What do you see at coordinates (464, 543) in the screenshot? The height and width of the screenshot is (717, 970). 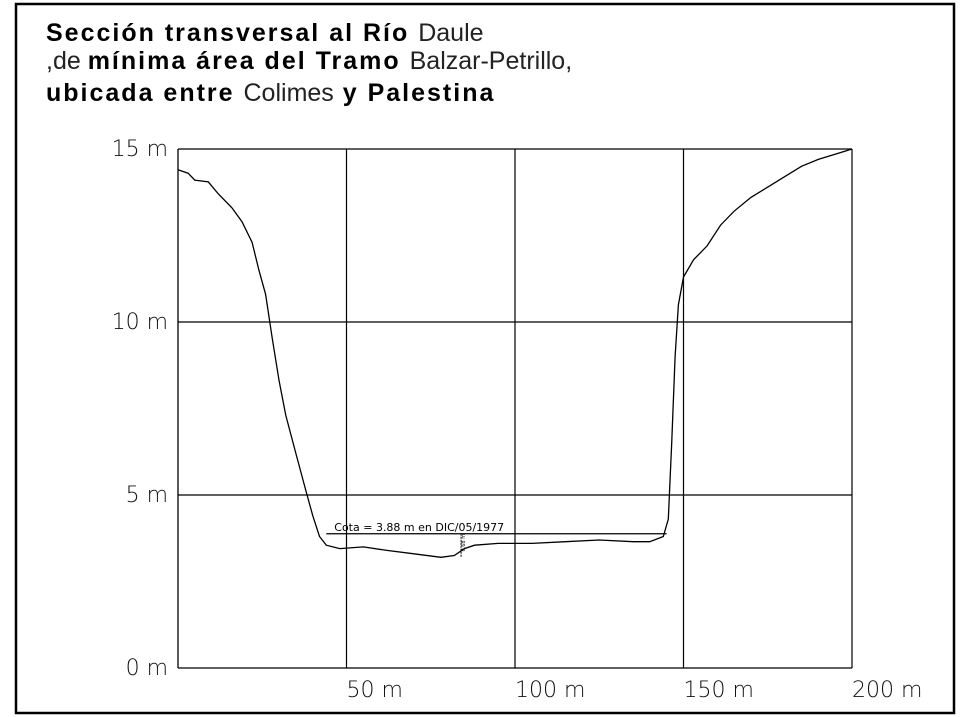 I see `depth-label: 0.68 m` at bounding box center [464, 543].